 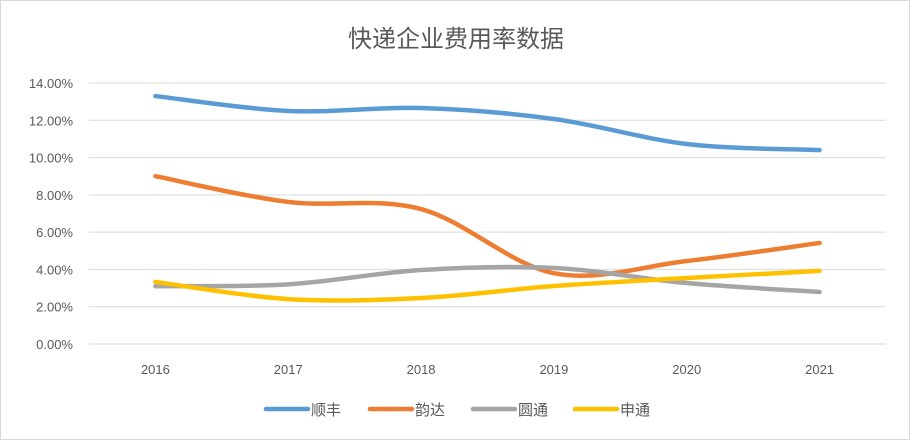 What do you see at coordinates (51, 158) in the screenshot?
I see `y-tick-label: 10.00%` at bounding box center [51, 158].